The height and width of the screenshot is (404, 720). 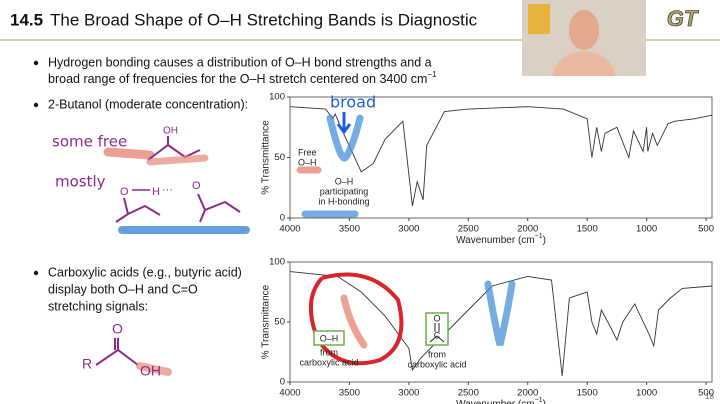 I want to click on circle-mark, so click(x=356, y=319).